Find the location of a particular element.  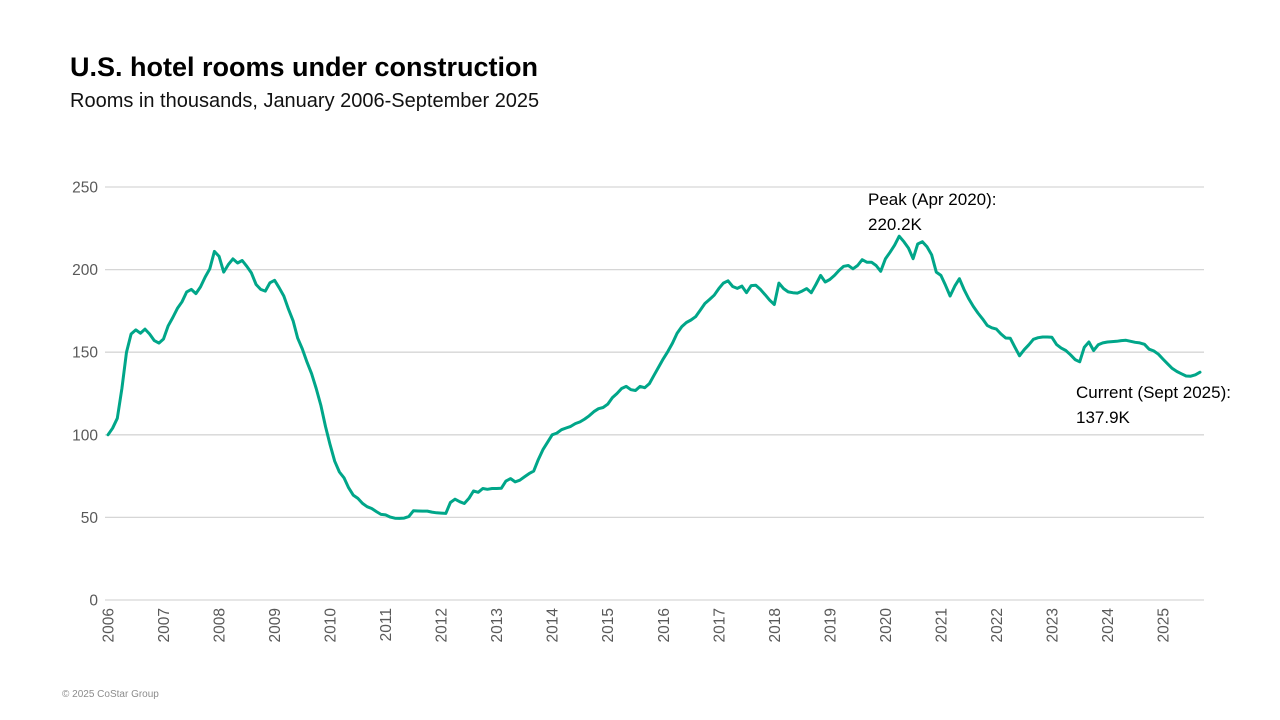

y-axis-tick-label: 100 is located at coordinates (85, 435).